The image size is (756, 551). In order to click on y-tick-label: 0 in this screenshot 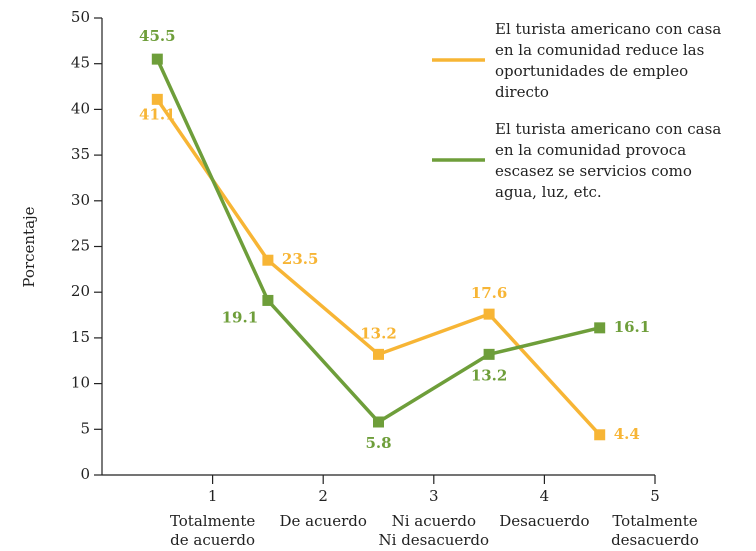, I will do `click(85, 474)`.